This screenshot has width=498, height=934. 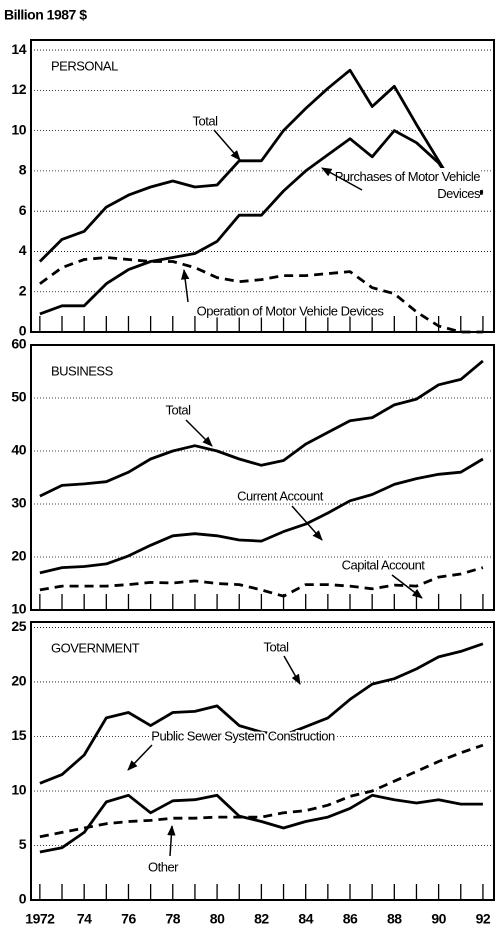 What do you see at coordinates (261, 919) in the screenshot?
I see `x-tick-label: 82` at bounding box center [261, 919].